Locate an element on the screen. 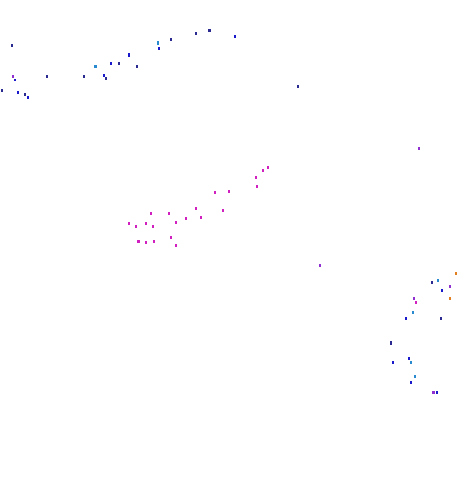  right-dot-cluster is located at coordinates (423, 333).